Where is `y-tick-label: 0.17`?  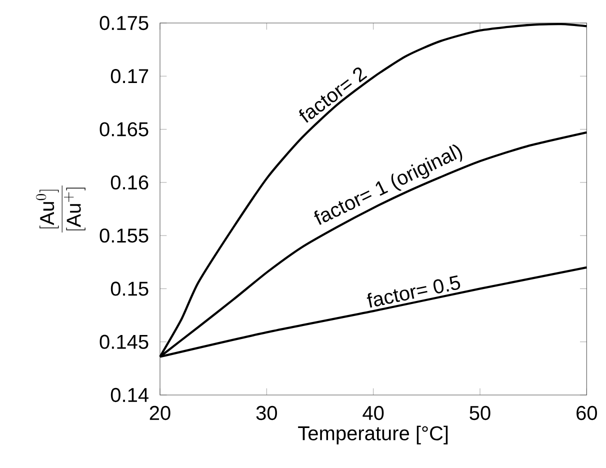 y-tick-label: 0.17 is located at coordinates (129, 76).